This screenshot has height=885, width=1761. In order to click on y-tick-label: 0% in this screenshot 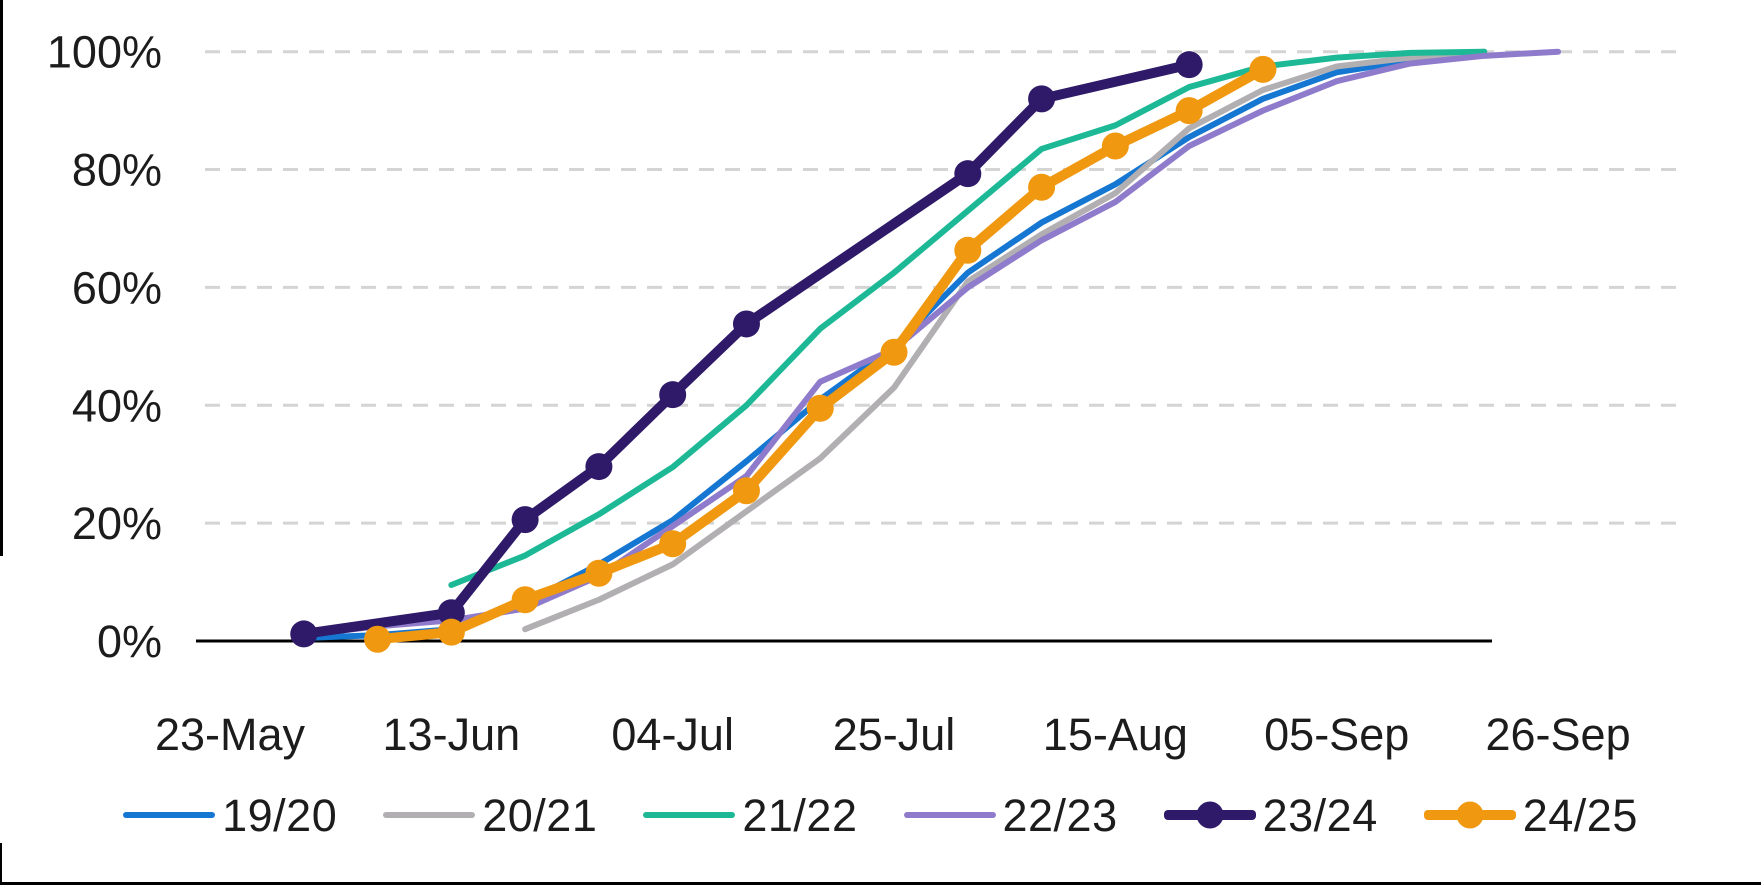, I will do `click(129, 641)`.